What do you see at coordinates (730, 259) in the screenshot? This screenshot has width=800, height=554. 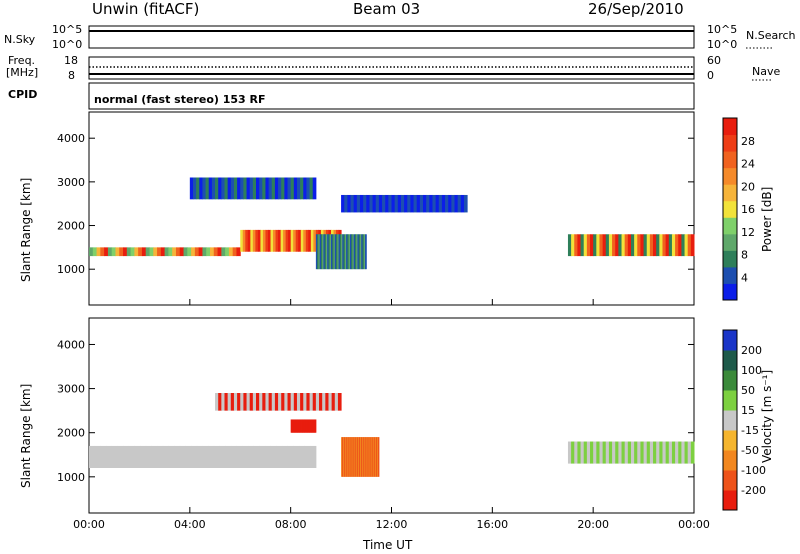 I see `power-colorbar-segment` at bounding box center [730, 259].